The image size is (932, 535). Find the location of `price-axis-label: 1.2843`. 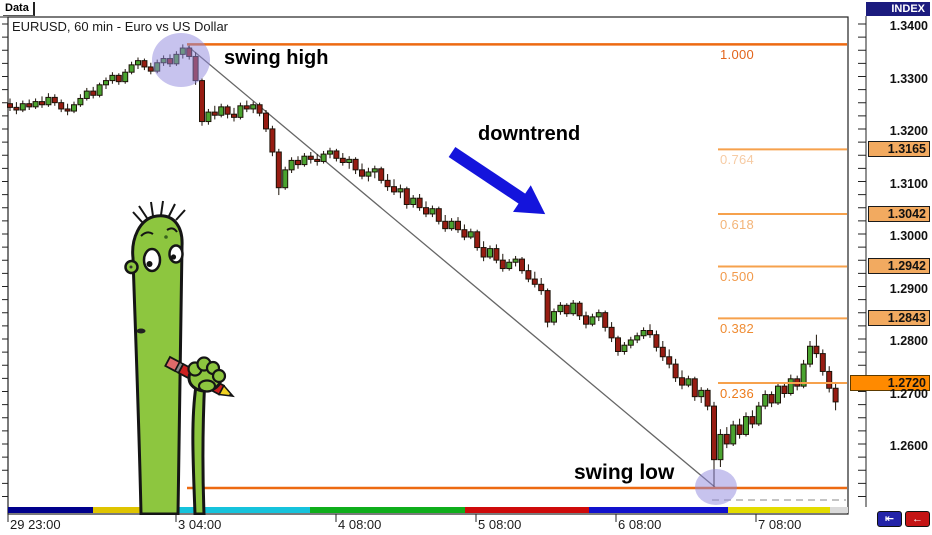

price-axis-label: 1.2843 is located at coordinates (899, 318).